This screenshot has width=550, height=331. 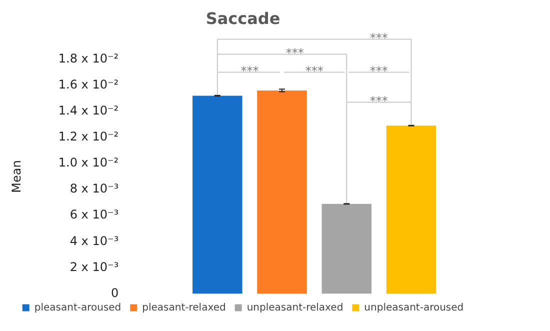 What do you see at coordinates (88, 110) in the screenshot?
I see `y-tick-label: 1.4 x 10⁻²` at bounding box center [88, 110].